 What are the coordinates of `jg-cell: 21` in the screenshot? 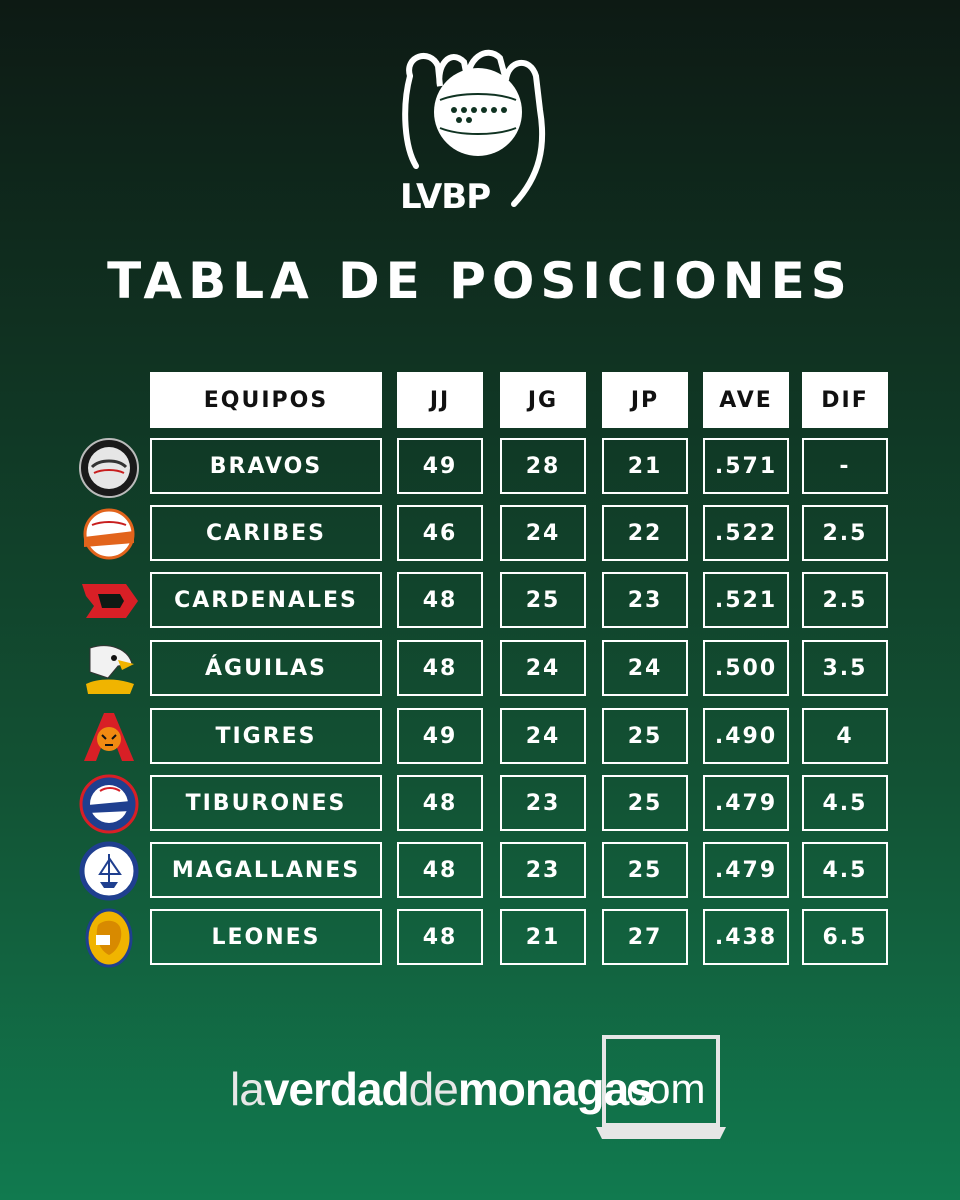 It's located at (543, 937).